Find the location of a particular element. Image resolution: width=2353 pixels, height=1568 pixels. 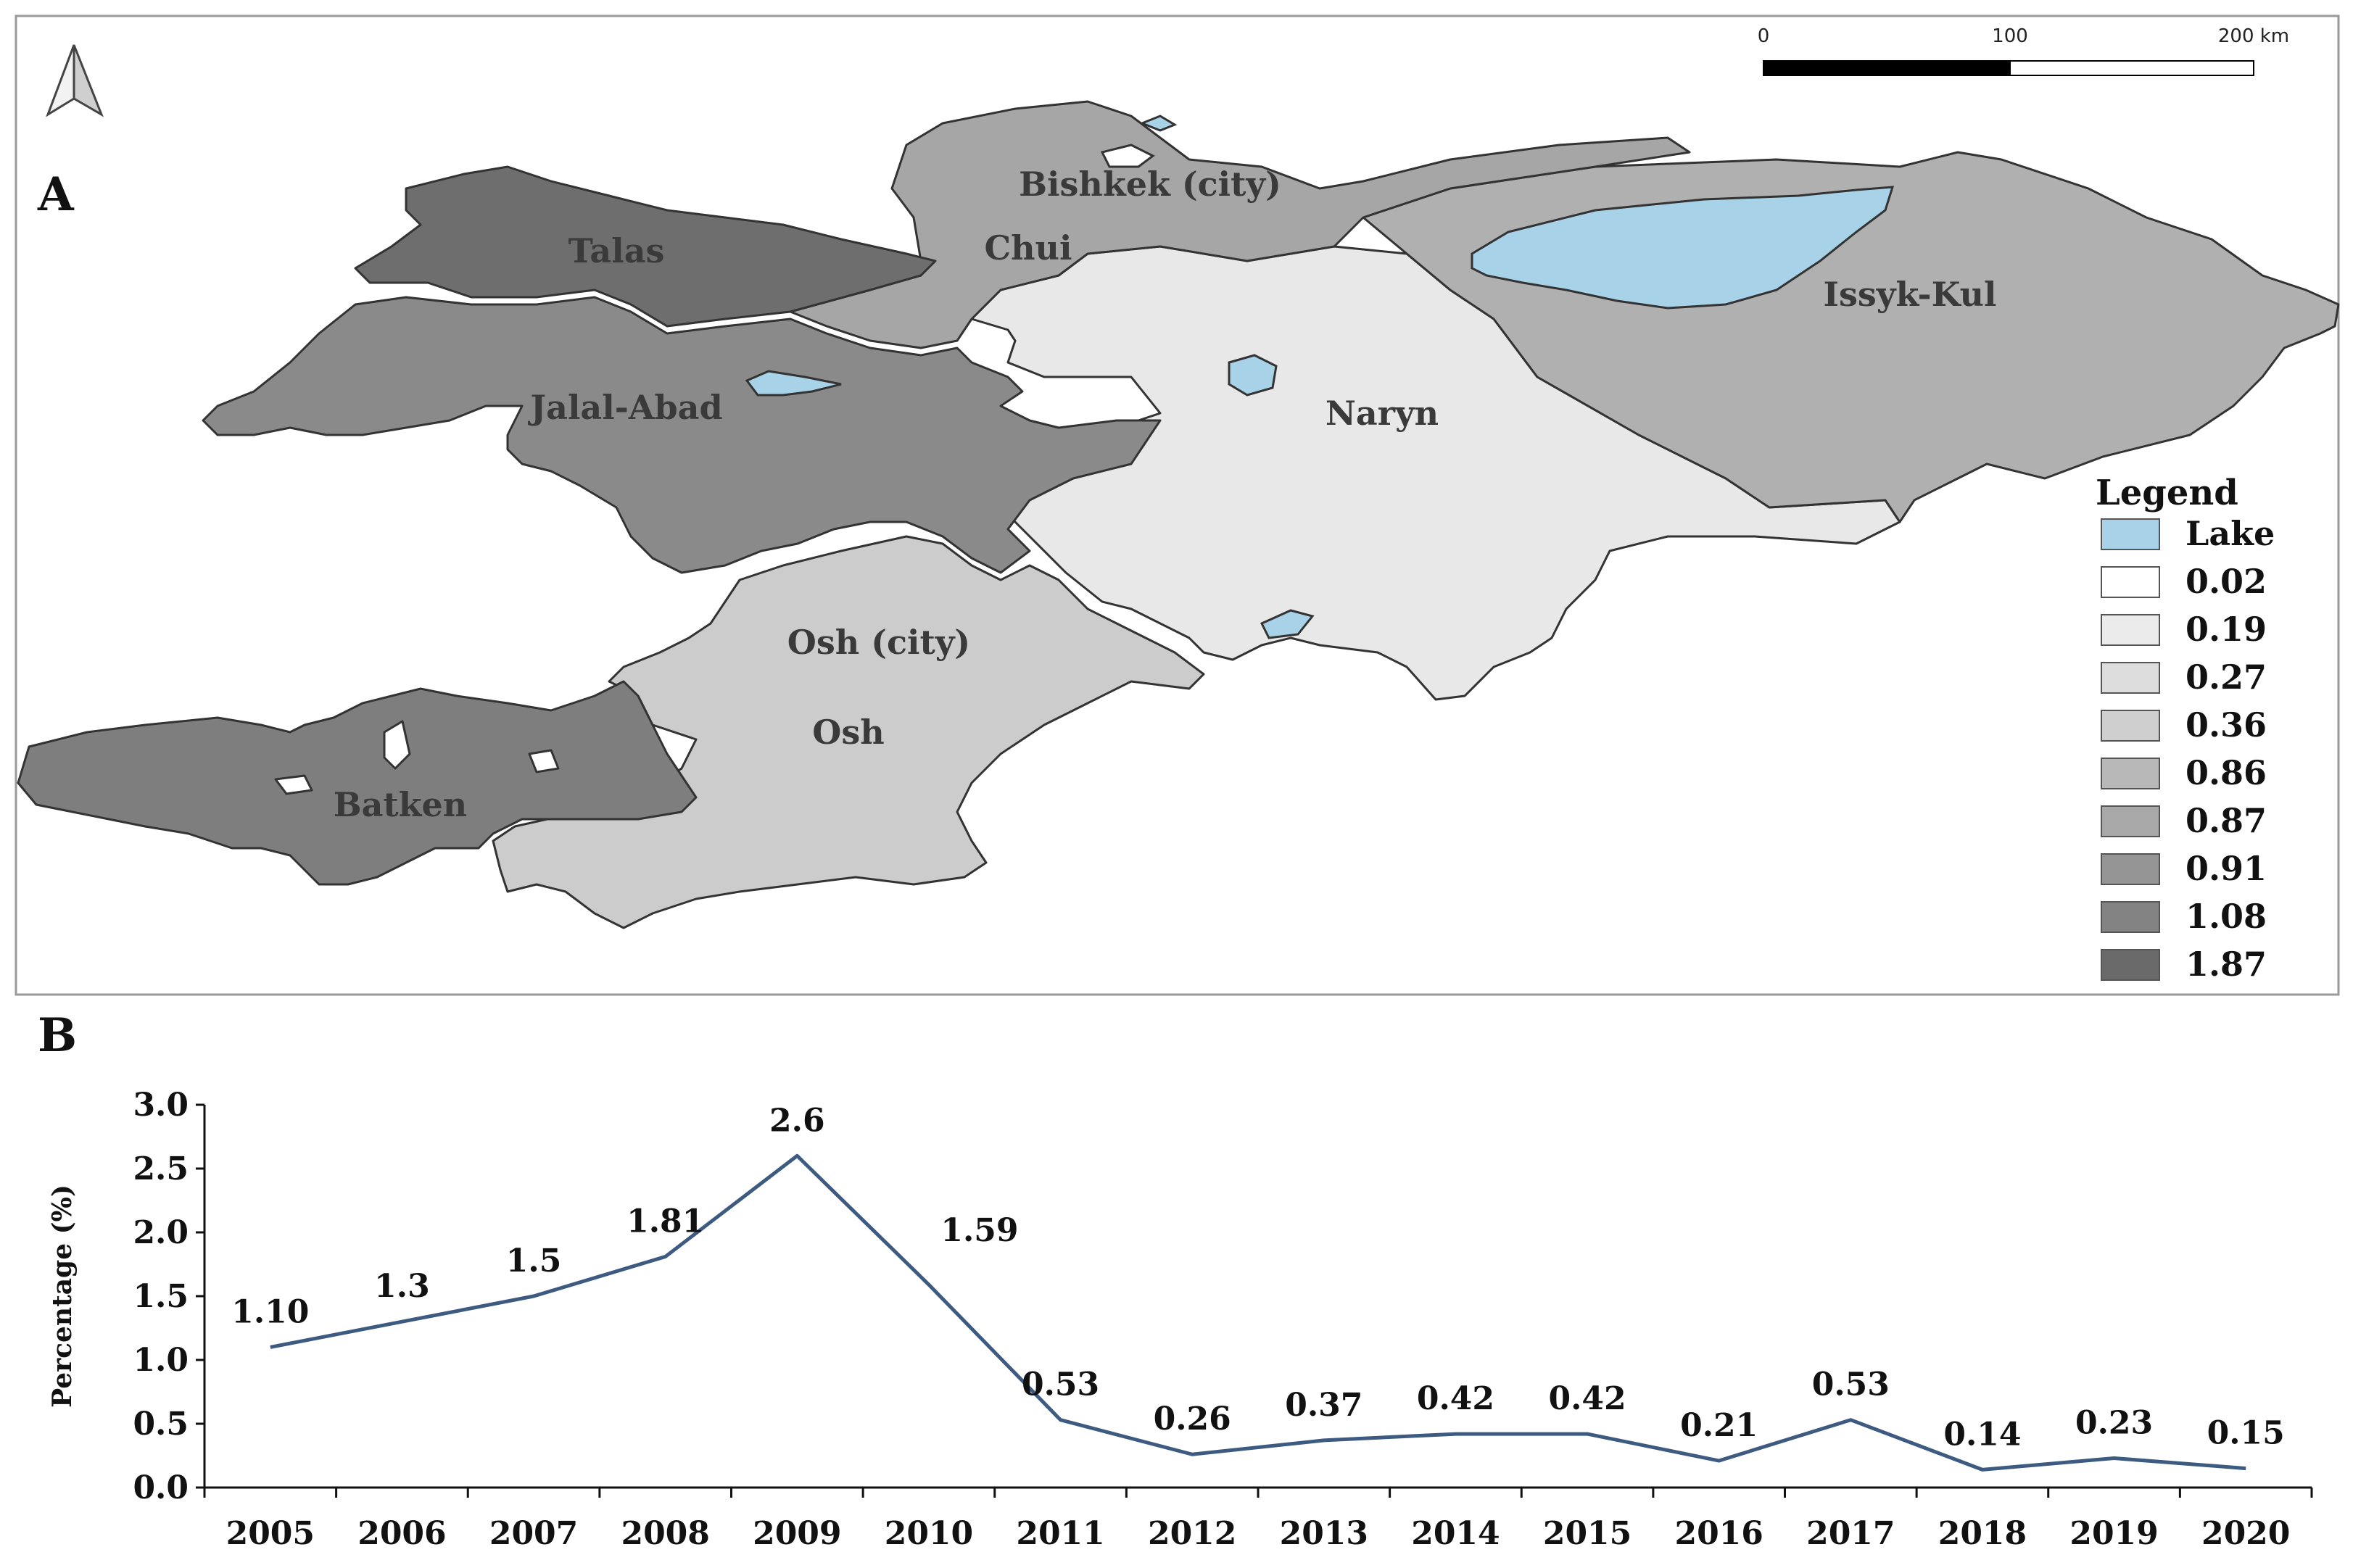

scale-tick-0: 0 is located at coordinates (1764, 36).